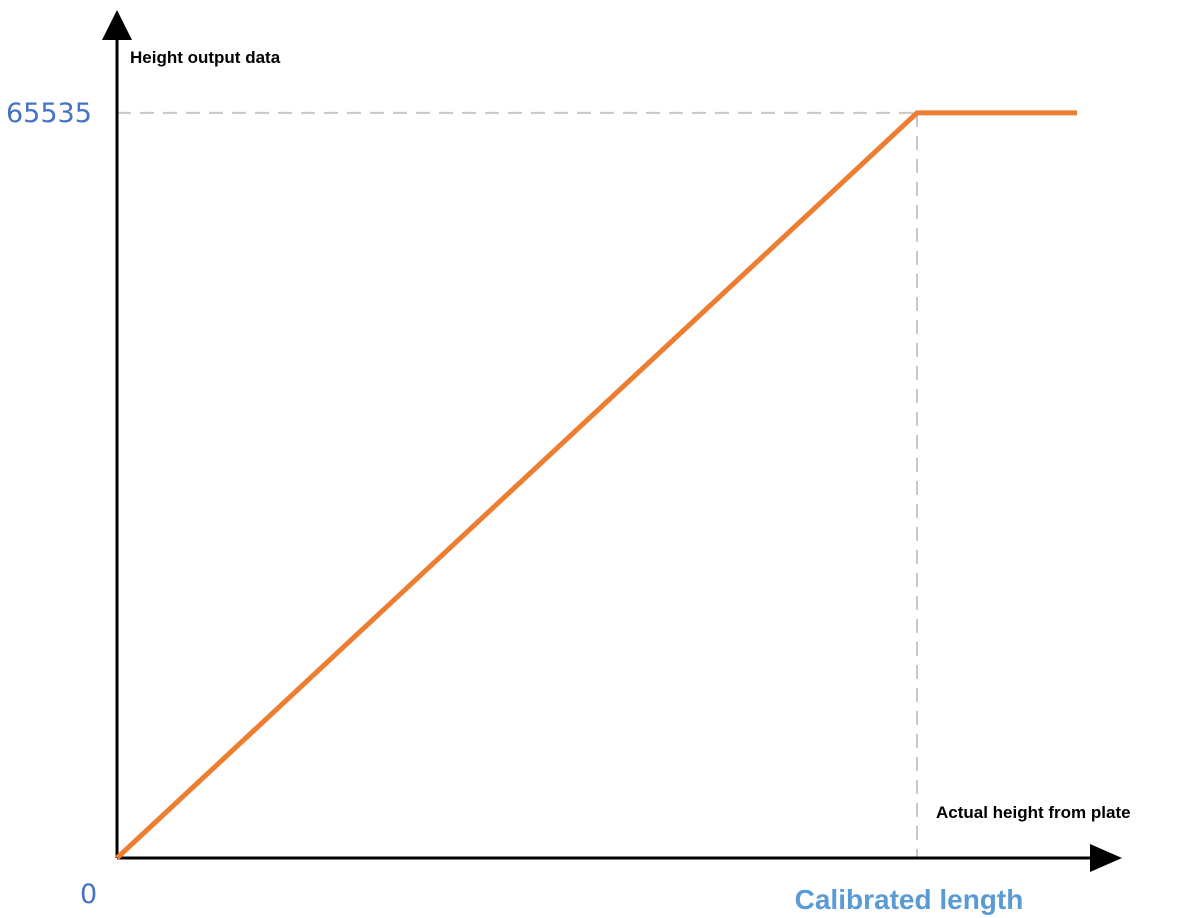  I want to click on y-axis-title: Height output data, so click(205, 57).